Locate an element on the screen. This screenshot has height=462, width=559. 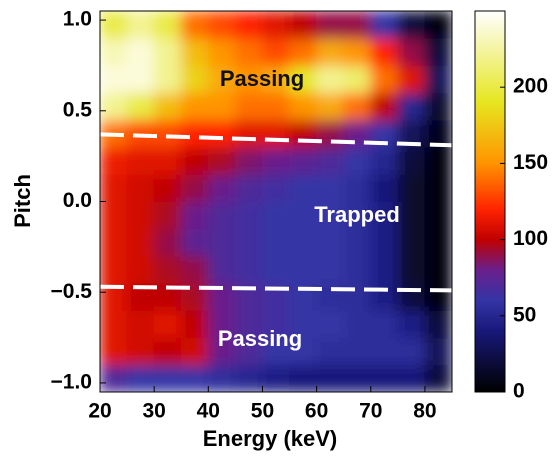
x-tick-label: 70 is located at coordinates (370, 411).